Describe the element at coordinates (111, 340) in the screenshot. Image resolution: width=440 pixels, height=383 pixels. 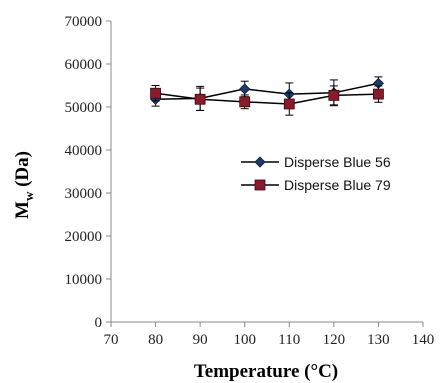
I see `x-tick-label: 70` at that location.